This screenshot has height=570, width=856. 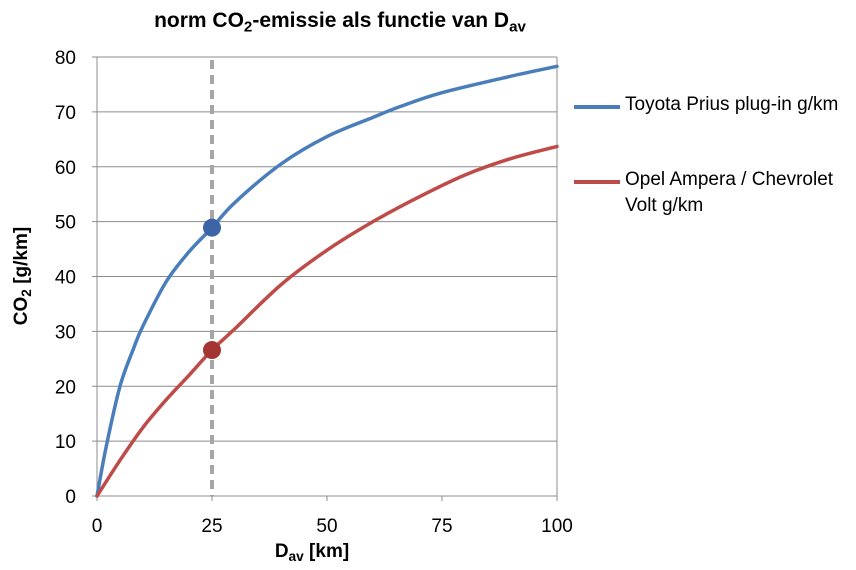 I want to click on x-tick-label-75: 75, so click(x=441, y=526).